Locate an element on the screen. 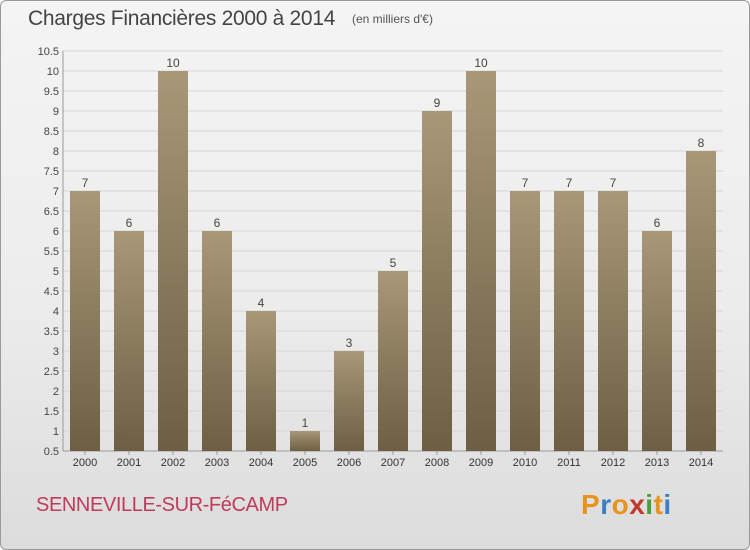 This screenshot has width=750, height=550. x-tick-label: 2007 is located at coordinates (393, 463).